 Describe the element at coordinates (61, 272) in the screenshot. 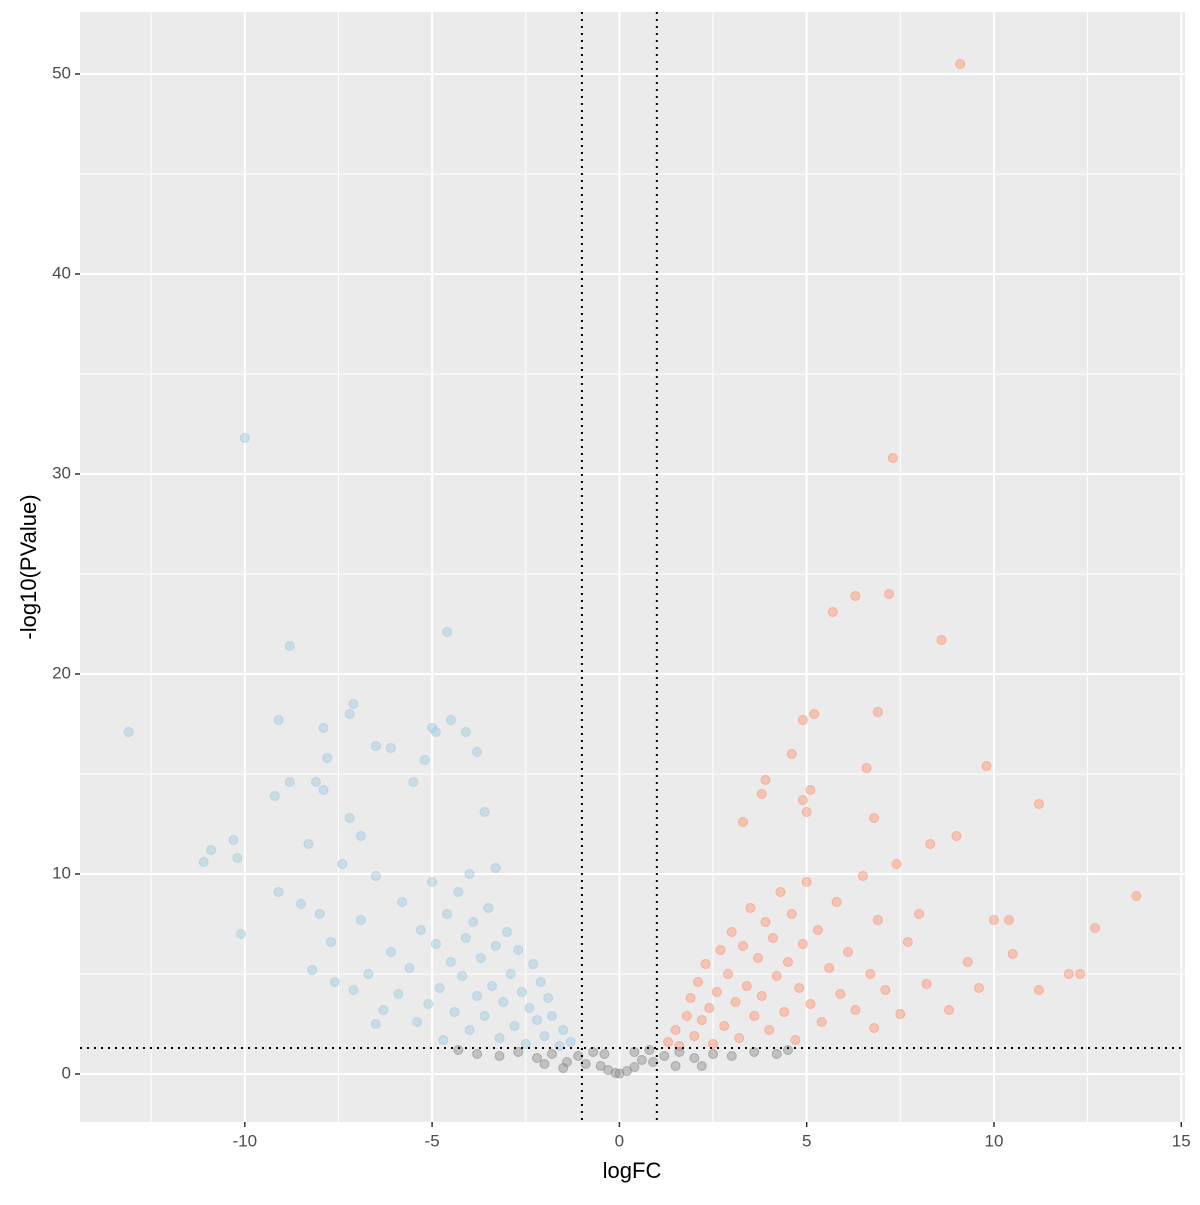

I see `y-tick-label: 40` at that location.